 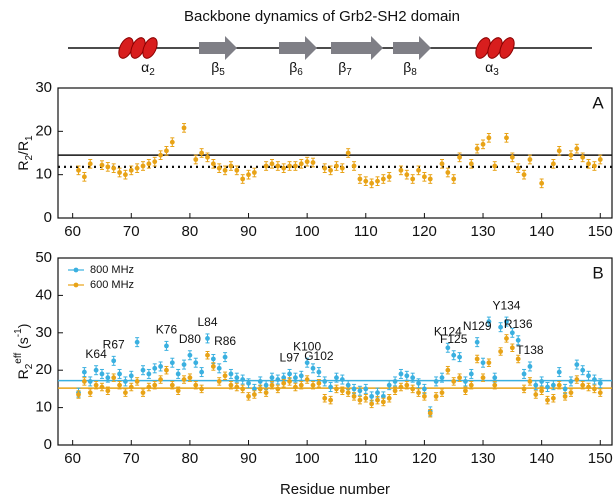 What do you see at coordinates (477, 326) in the screenshot?
I see `annotation: N129` at bounding box center [477, 326].